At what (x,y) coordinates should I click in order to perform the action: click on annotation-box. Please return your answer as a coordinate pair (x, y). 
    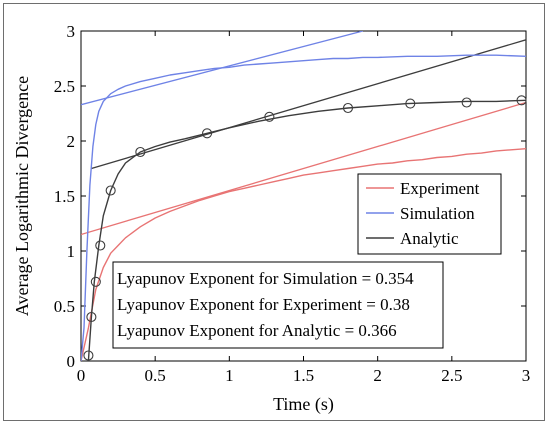
    Looking at the image, I should click on (278, 305).